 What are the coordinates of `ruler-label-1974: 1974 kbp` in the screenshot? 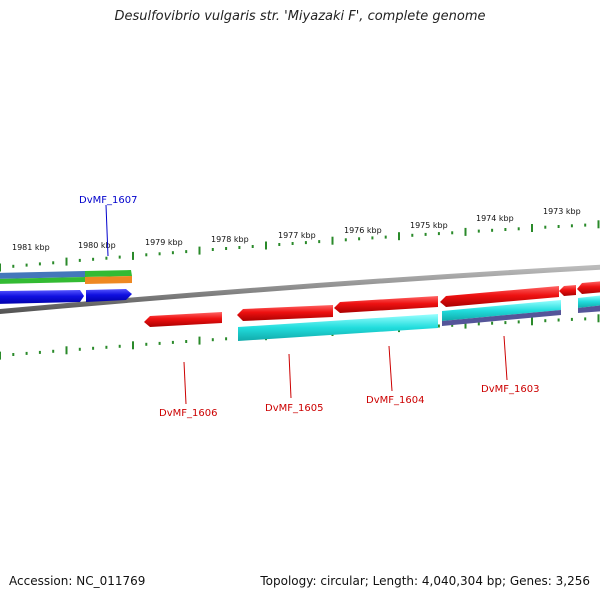 It's located at (495, 218).